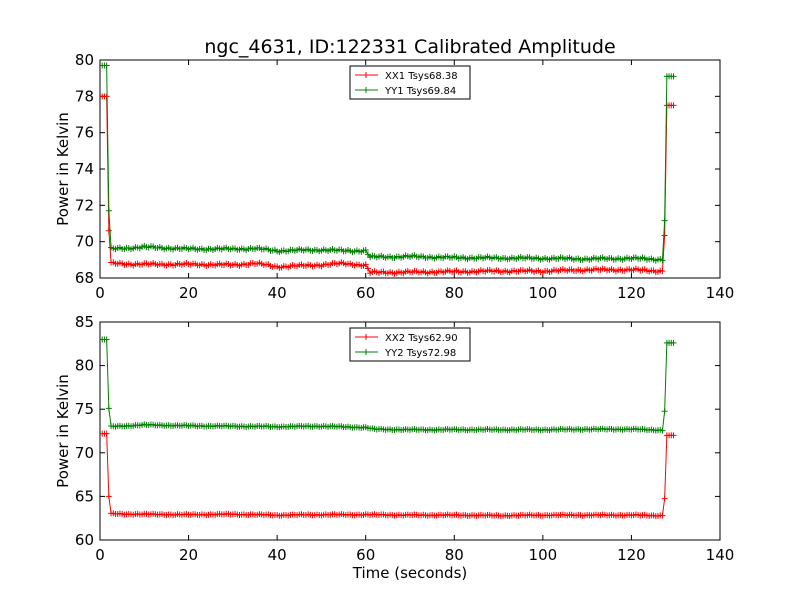 The image size is (800, 604). What do you see at coordinates (84, 496) in the screenshot?
I see `y-tick-label: 65` at bounding box center [84, 496].